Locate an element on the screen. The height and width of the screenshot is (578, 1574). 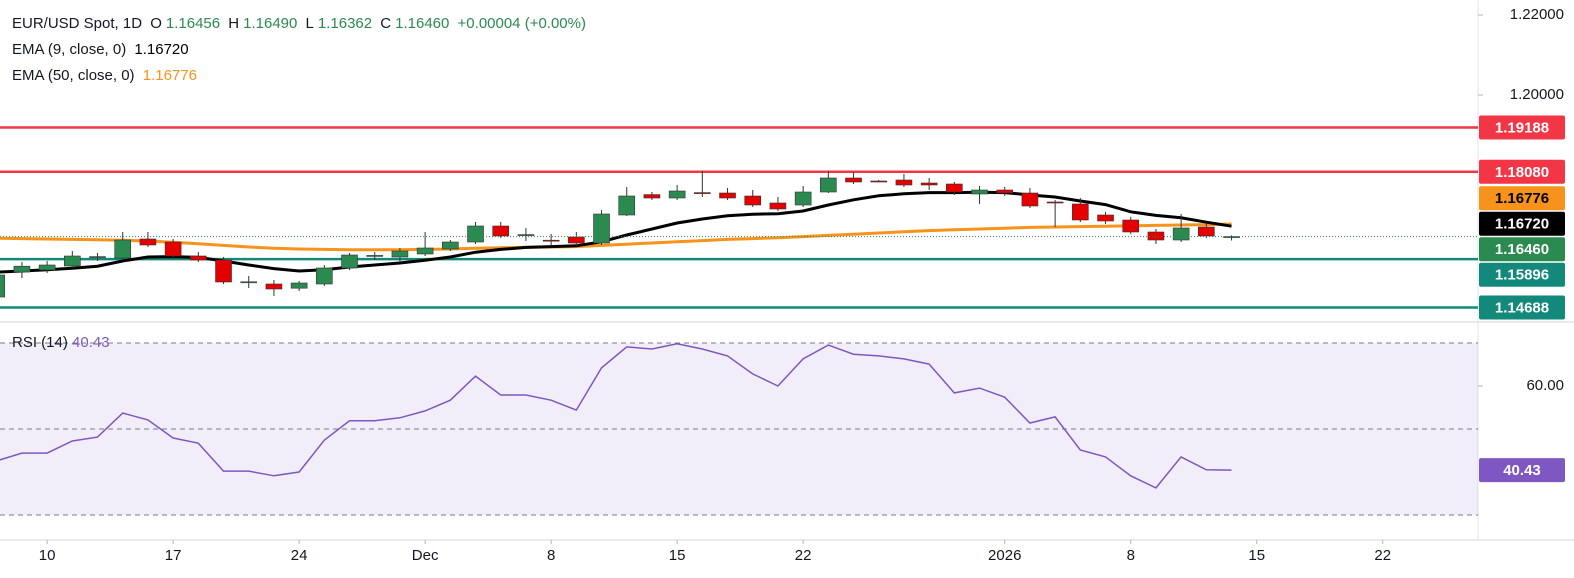
rsi-name: RSI (14) is located at coordinates (40, 342).